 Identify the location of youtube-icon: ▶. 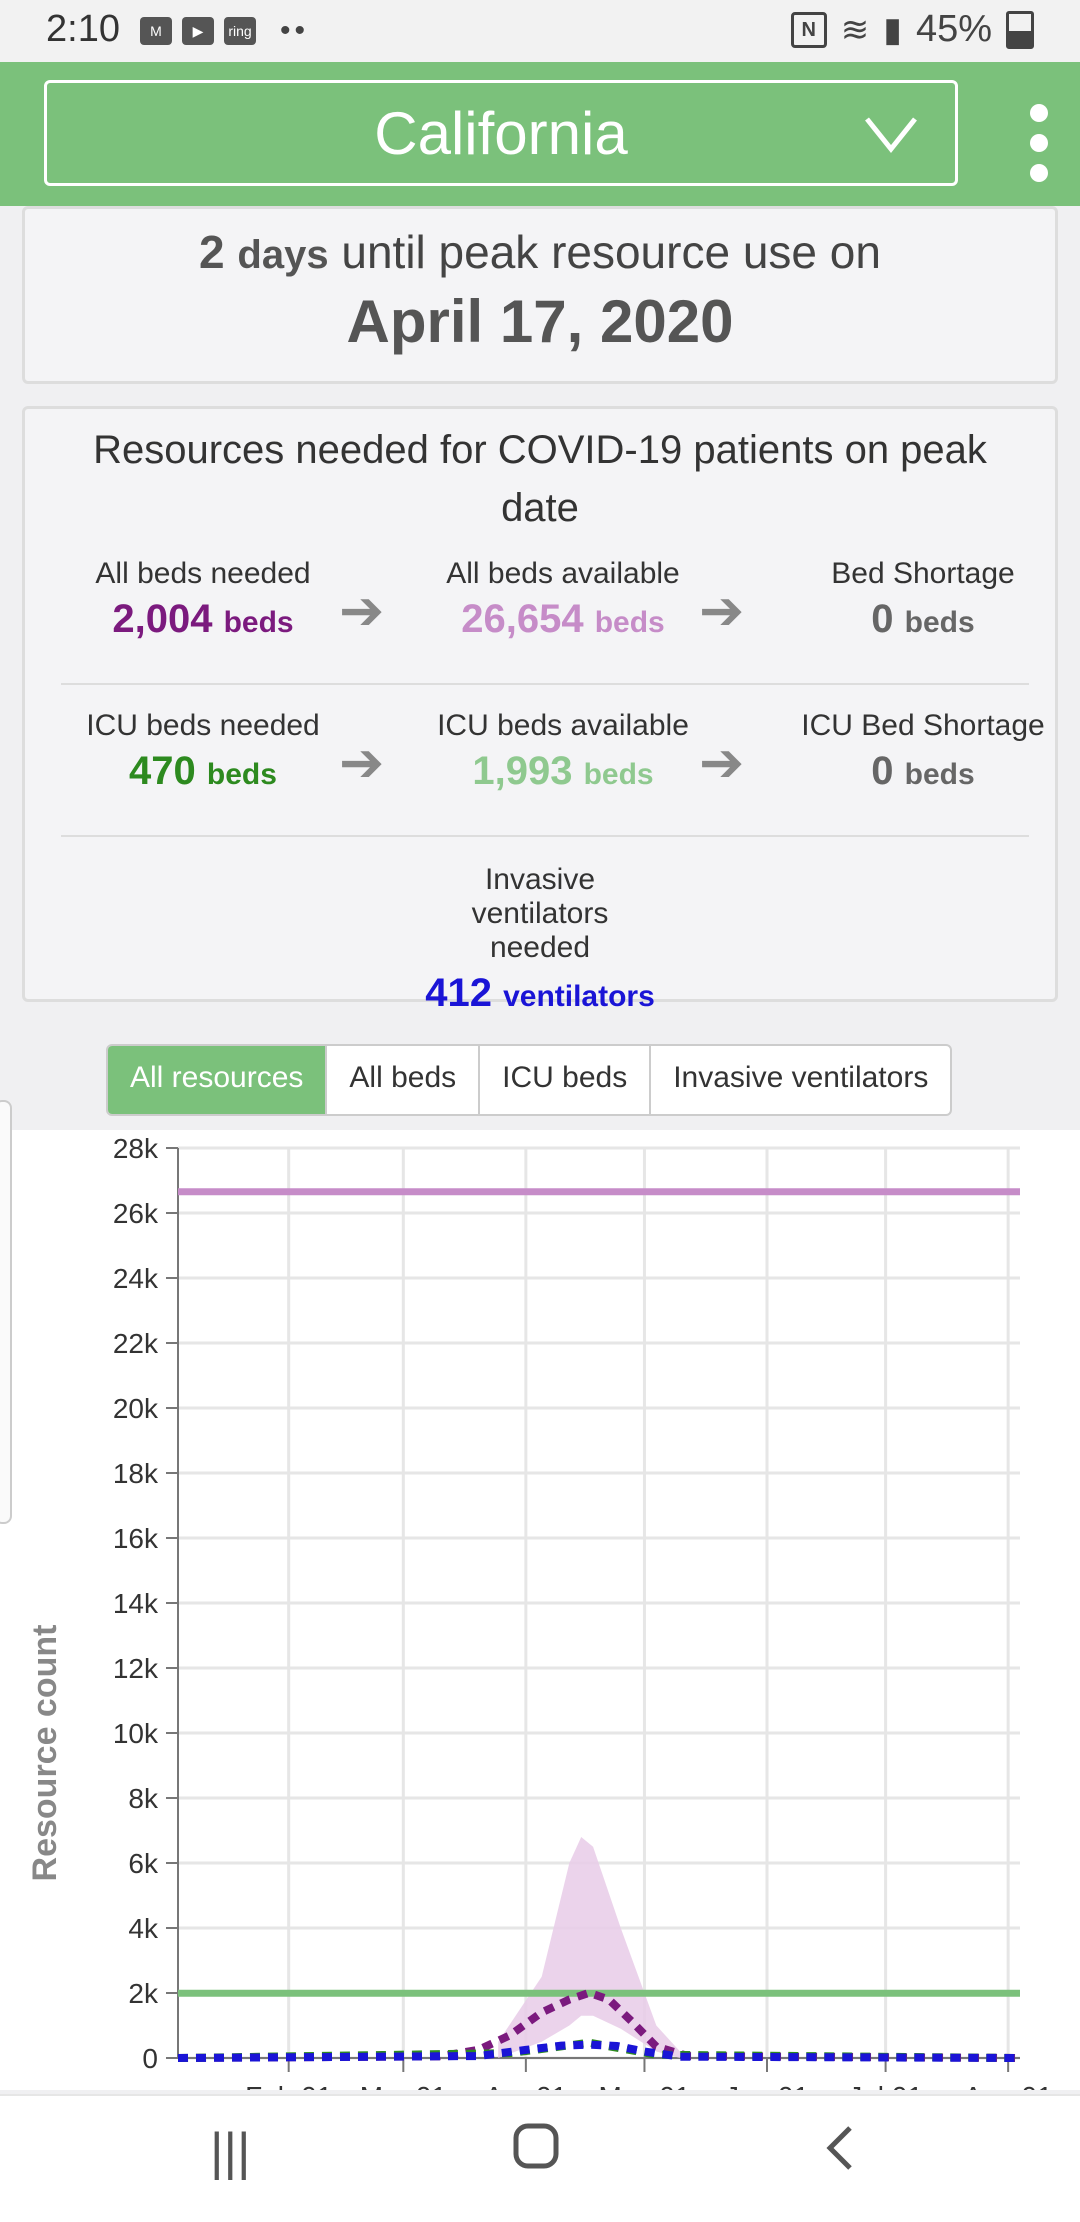
(198, 31).